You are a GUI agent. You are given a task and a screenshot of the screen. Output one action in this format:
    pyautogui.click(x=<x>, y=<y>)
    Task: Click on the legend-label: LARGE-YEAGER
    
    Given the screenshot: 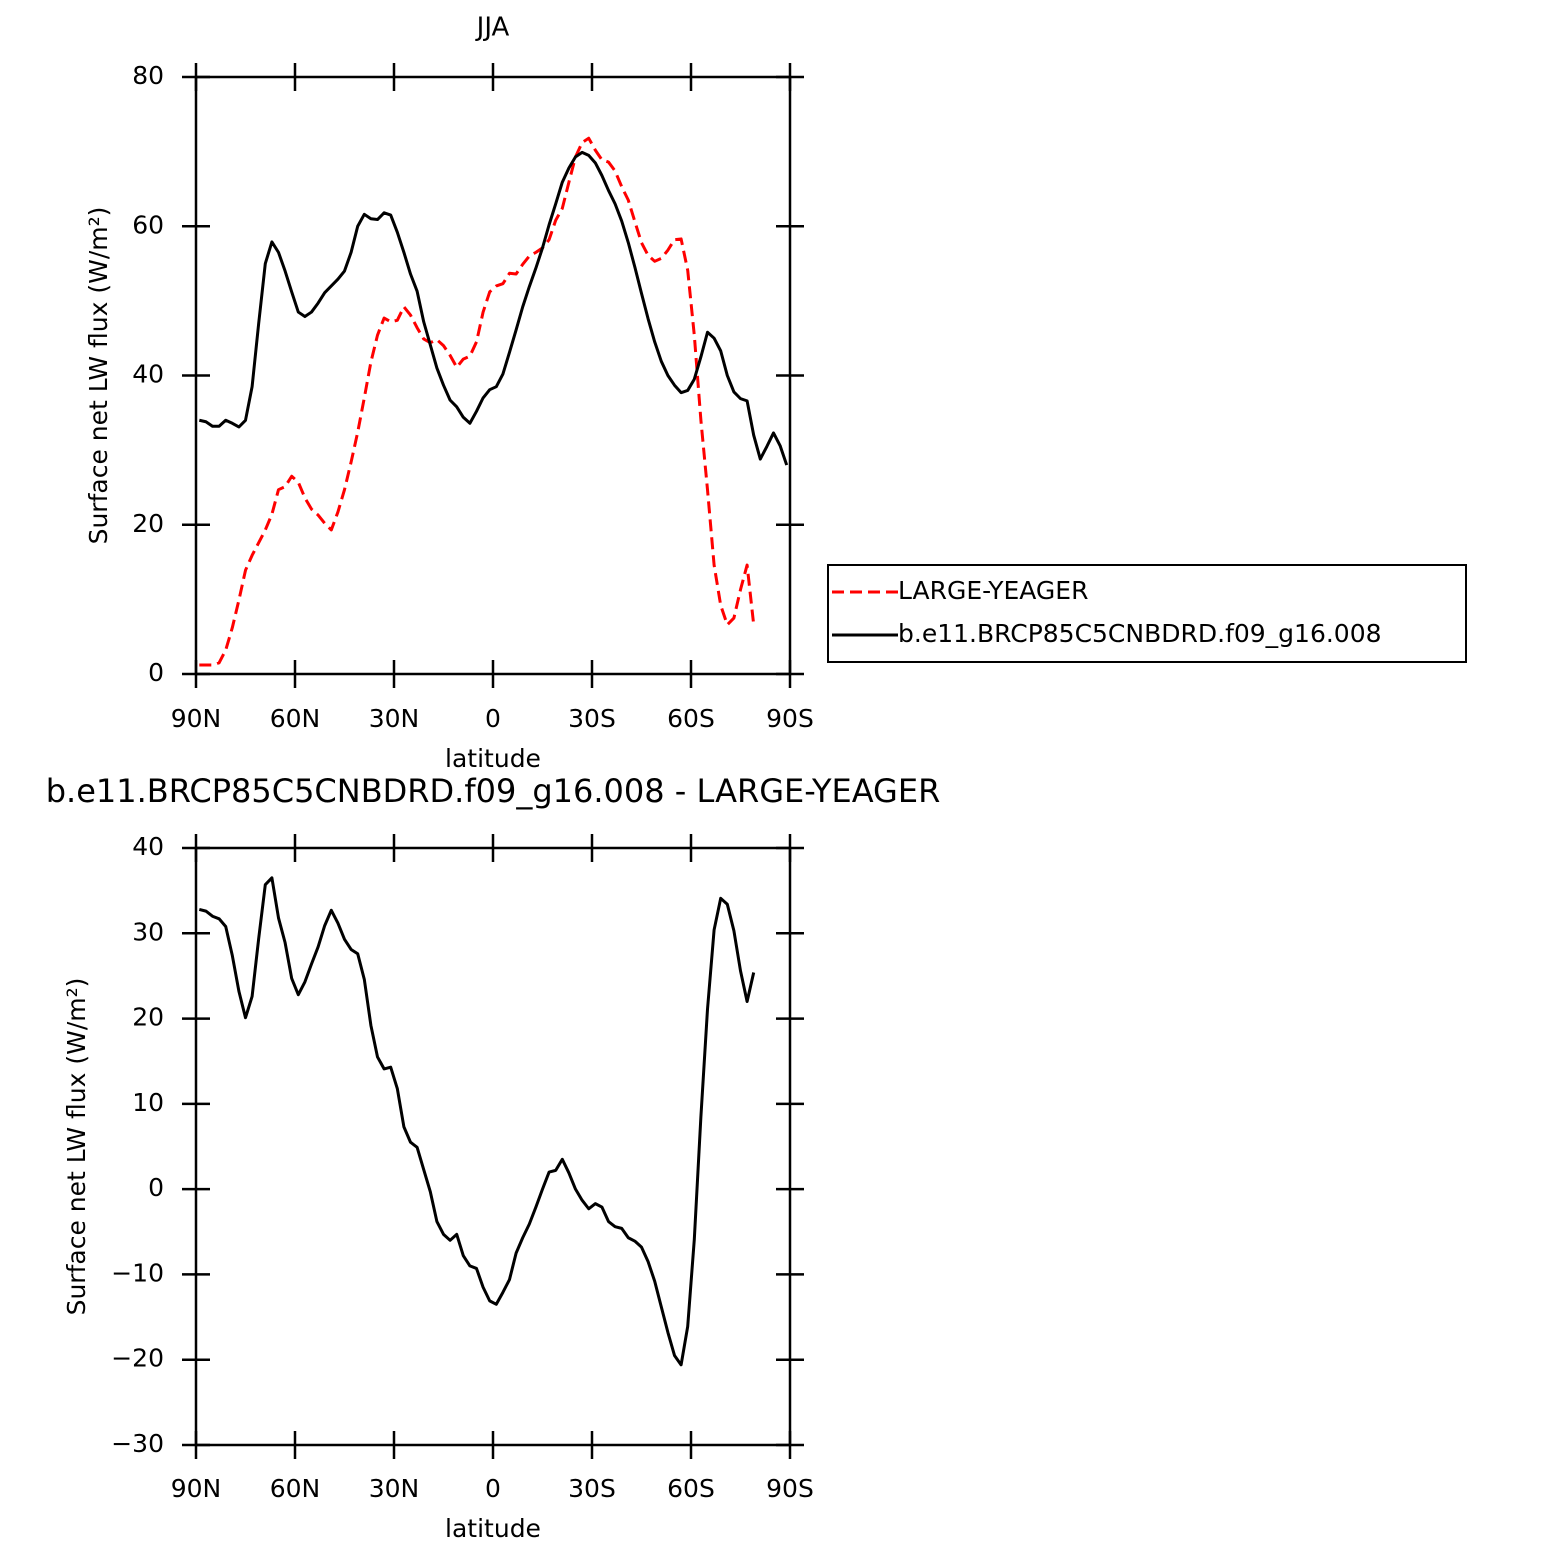 What is the action you would take?
    pyautogui.click(x=993, y=590)
    